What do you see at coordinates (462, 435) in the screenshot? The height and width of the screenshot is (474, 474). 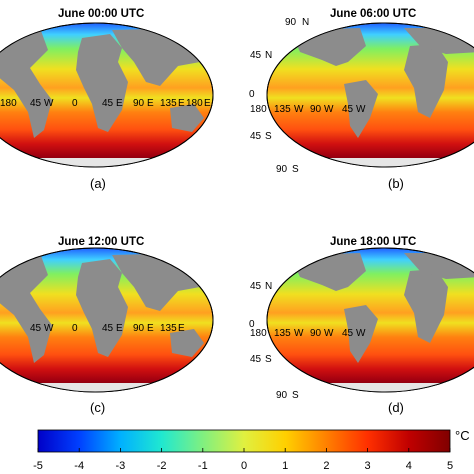 I see `colorbar-unit: °C` at bounding box center [462, 435].